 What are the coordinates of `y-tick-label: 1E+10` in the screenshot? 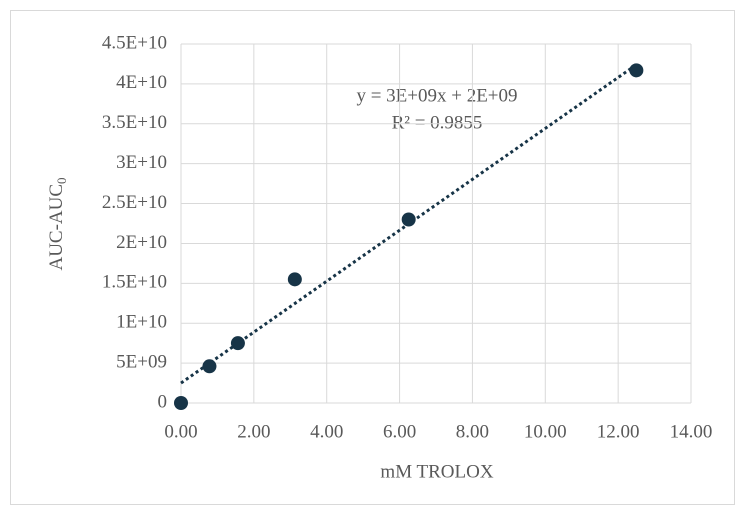 It's located at (141, 322).